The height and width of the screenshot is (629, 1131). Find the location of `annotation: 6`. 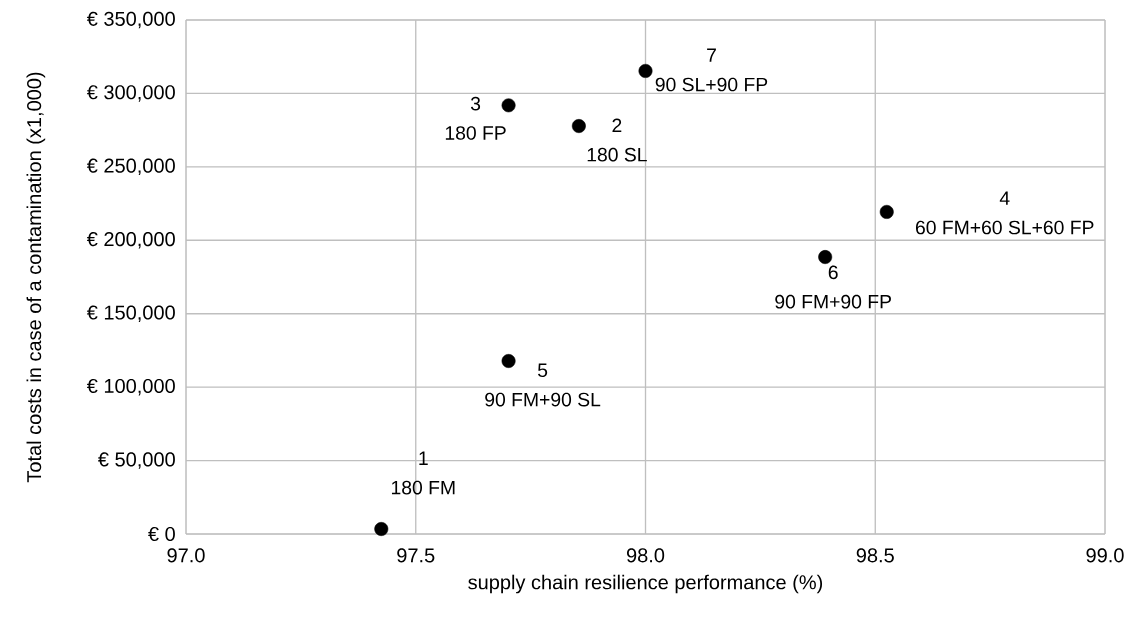

annotation: 6 is located at coordinates (833, 272).